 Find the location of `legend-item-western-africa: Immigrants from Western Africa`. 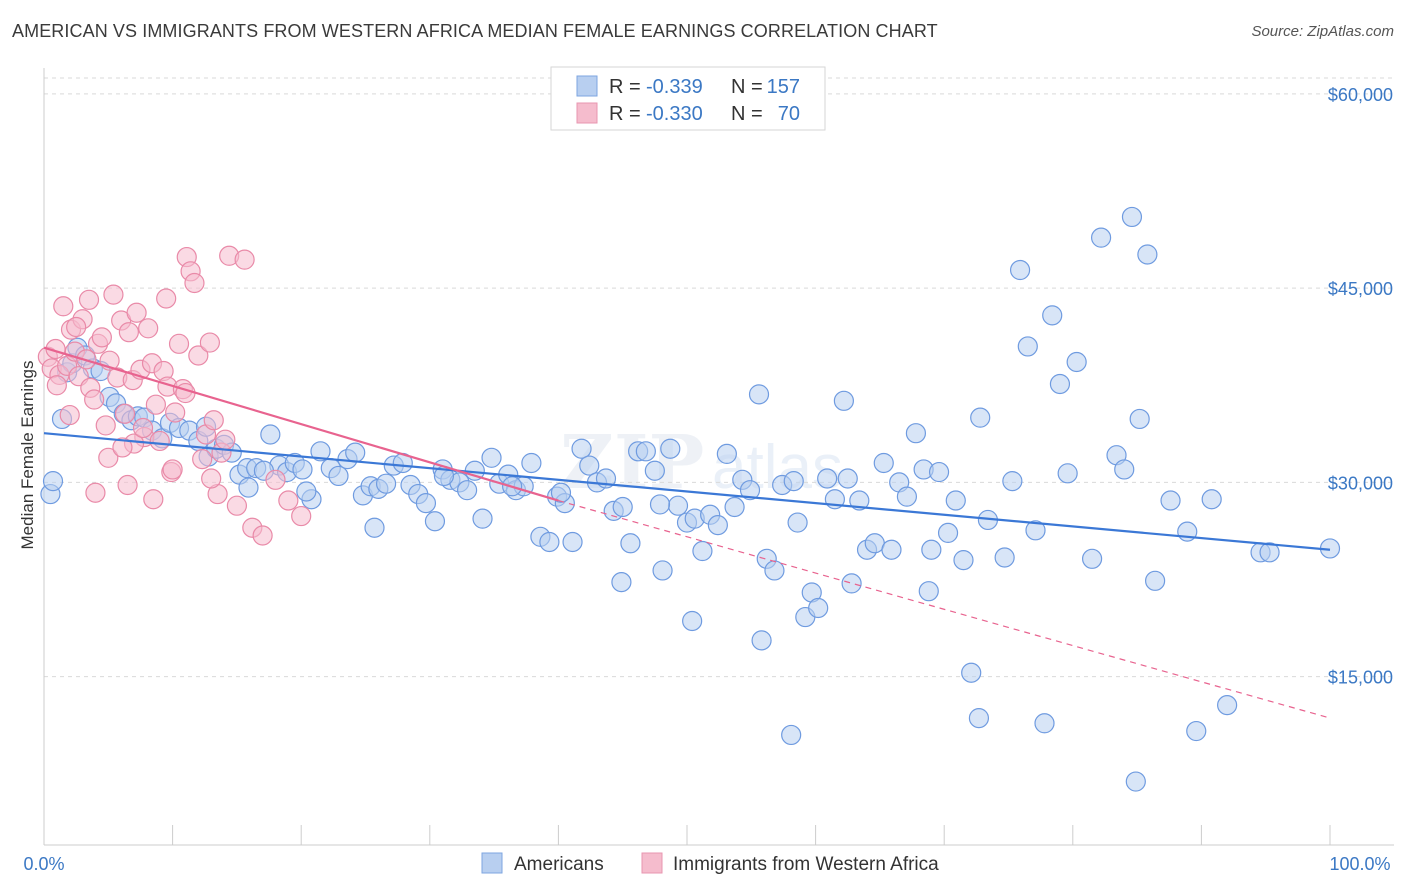

legend-item-western-africa: Immigrants from Western Africa is located at coordinates (806, 864).